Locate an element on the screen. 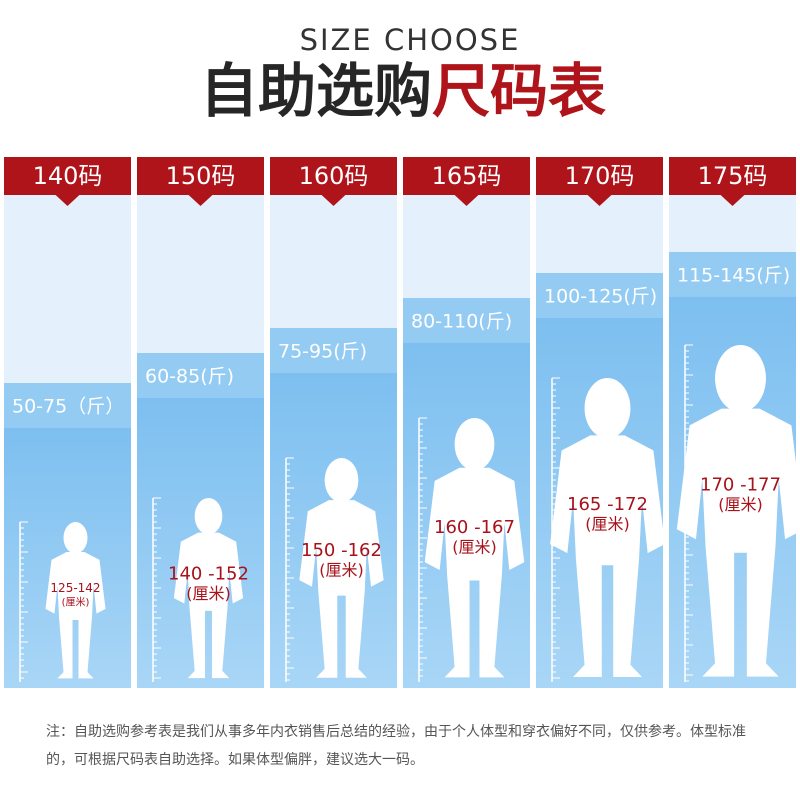  weight-label: 50-75（斤） is located at coordinates (68, 407).